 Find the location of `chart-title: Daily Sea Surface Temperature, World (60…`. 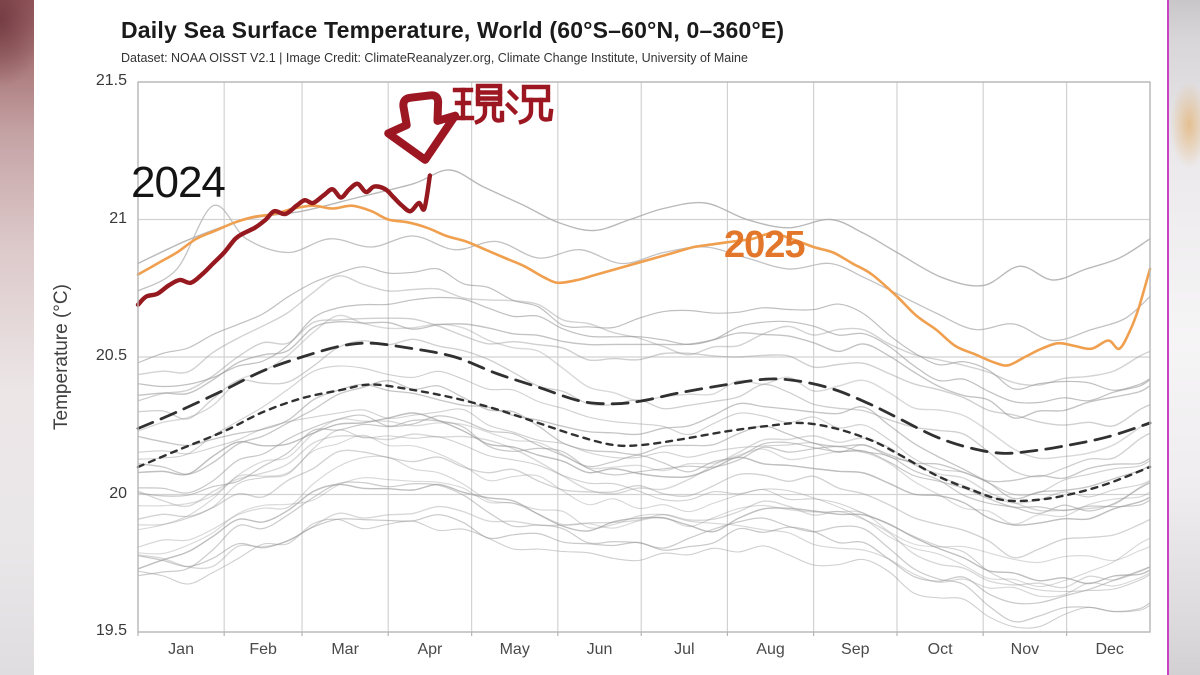

chart-title: Daily Sea Surface Temperature, World (60… is located at coordinates (453, 30).